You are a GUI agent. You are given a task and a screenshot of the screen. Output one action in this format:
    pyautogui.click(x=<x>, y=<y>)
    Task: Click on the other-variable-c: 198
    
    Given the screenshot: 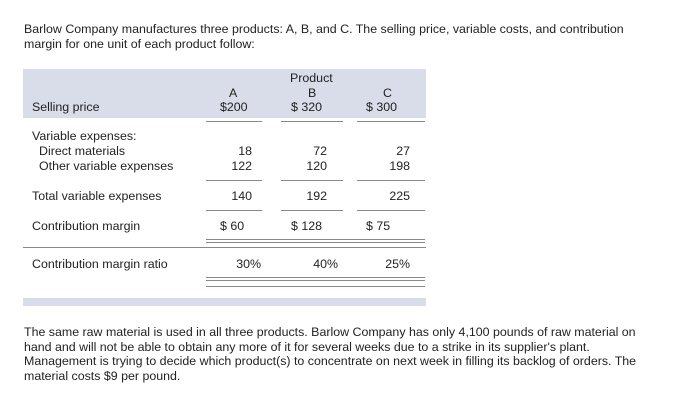 What is the action you would take?
    pyautogui.click(x=399, y=166)
    